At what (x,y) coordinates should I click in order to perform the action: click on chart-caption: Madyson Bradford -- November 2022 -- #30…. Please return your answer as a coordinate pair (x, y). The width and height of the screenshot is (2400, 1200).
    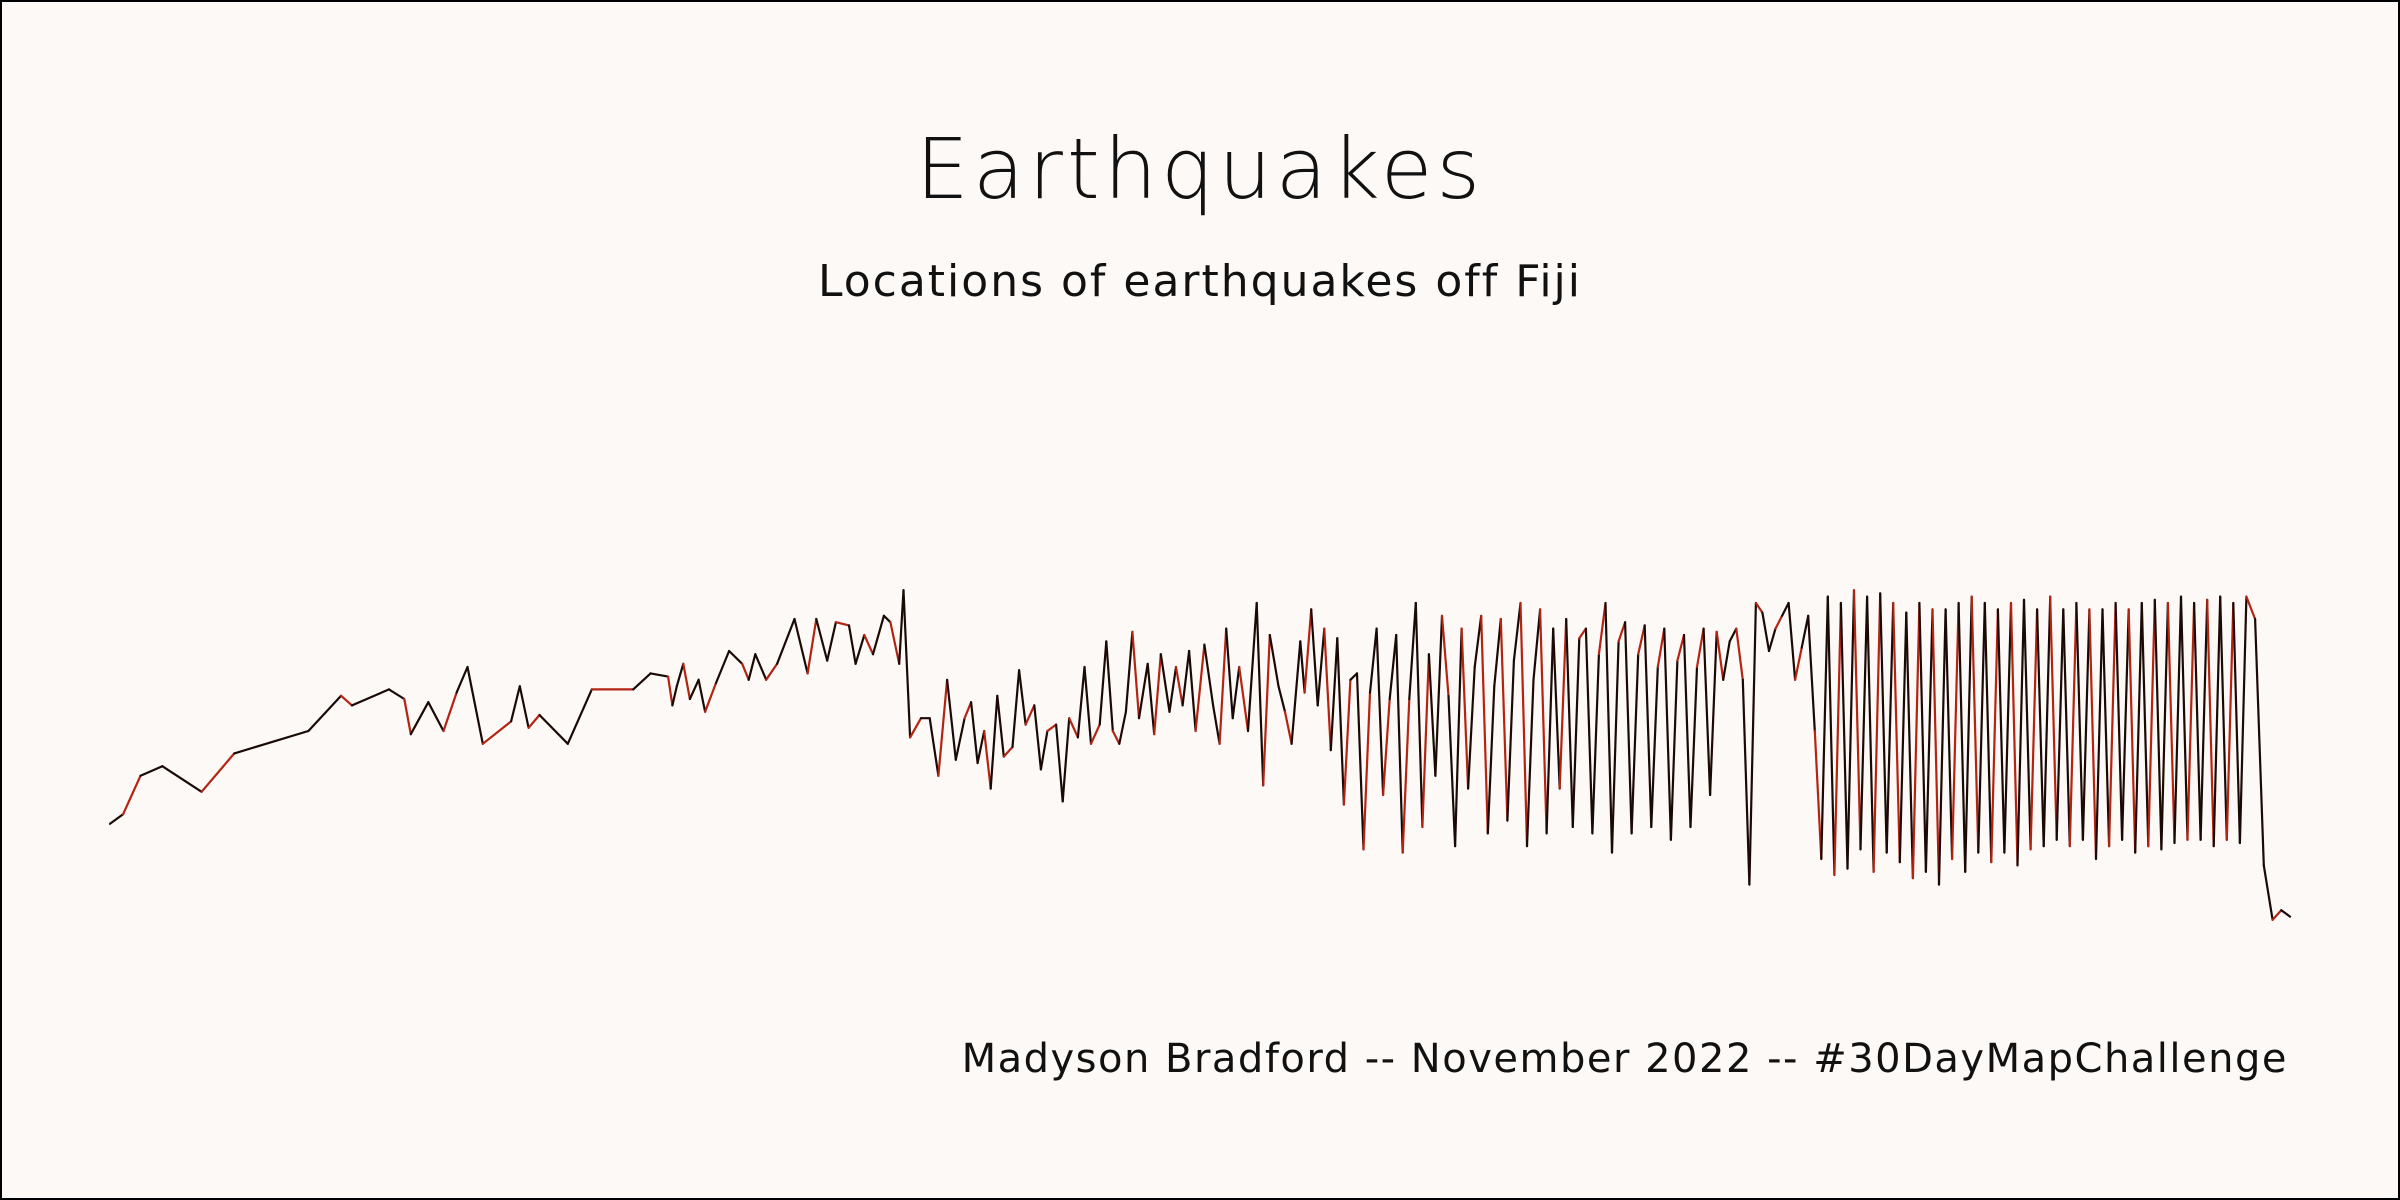
    Looking at the image, I should click on (1624, 1059).